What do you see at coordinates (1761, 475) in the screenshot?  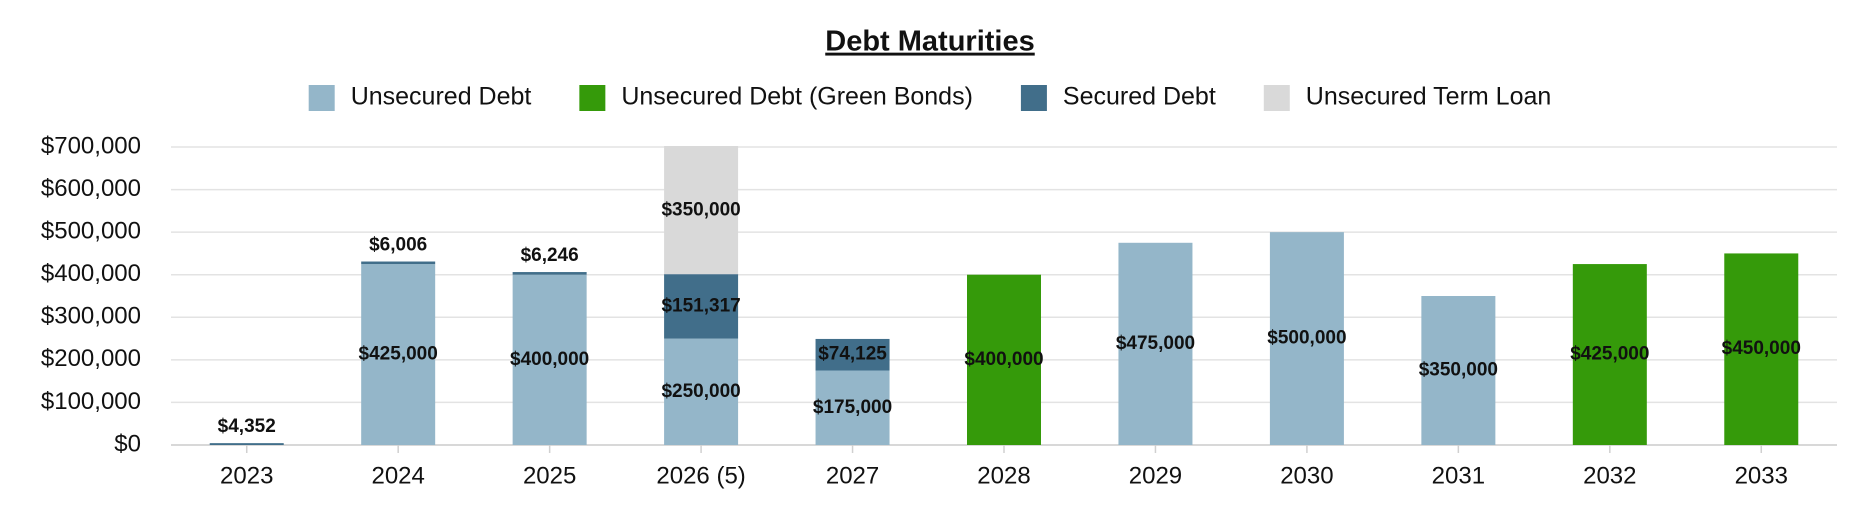 I see `x-tick-label: 2033` at bounding box center [1761, 475].